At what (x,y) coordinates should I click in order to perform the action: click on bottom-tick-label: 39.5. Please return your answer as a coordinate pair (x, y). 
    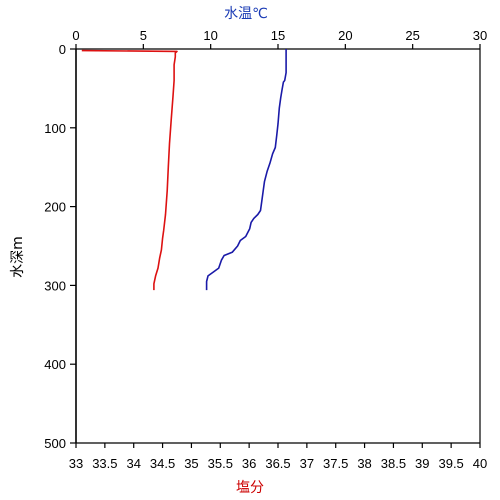
    Looking at the image, I should click on (450, 463).